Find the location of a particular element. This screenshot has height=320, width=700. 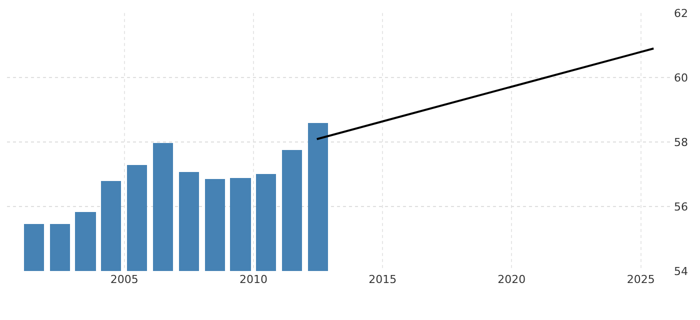

y-tick-label: 56 is located at coordinates (681, 207).